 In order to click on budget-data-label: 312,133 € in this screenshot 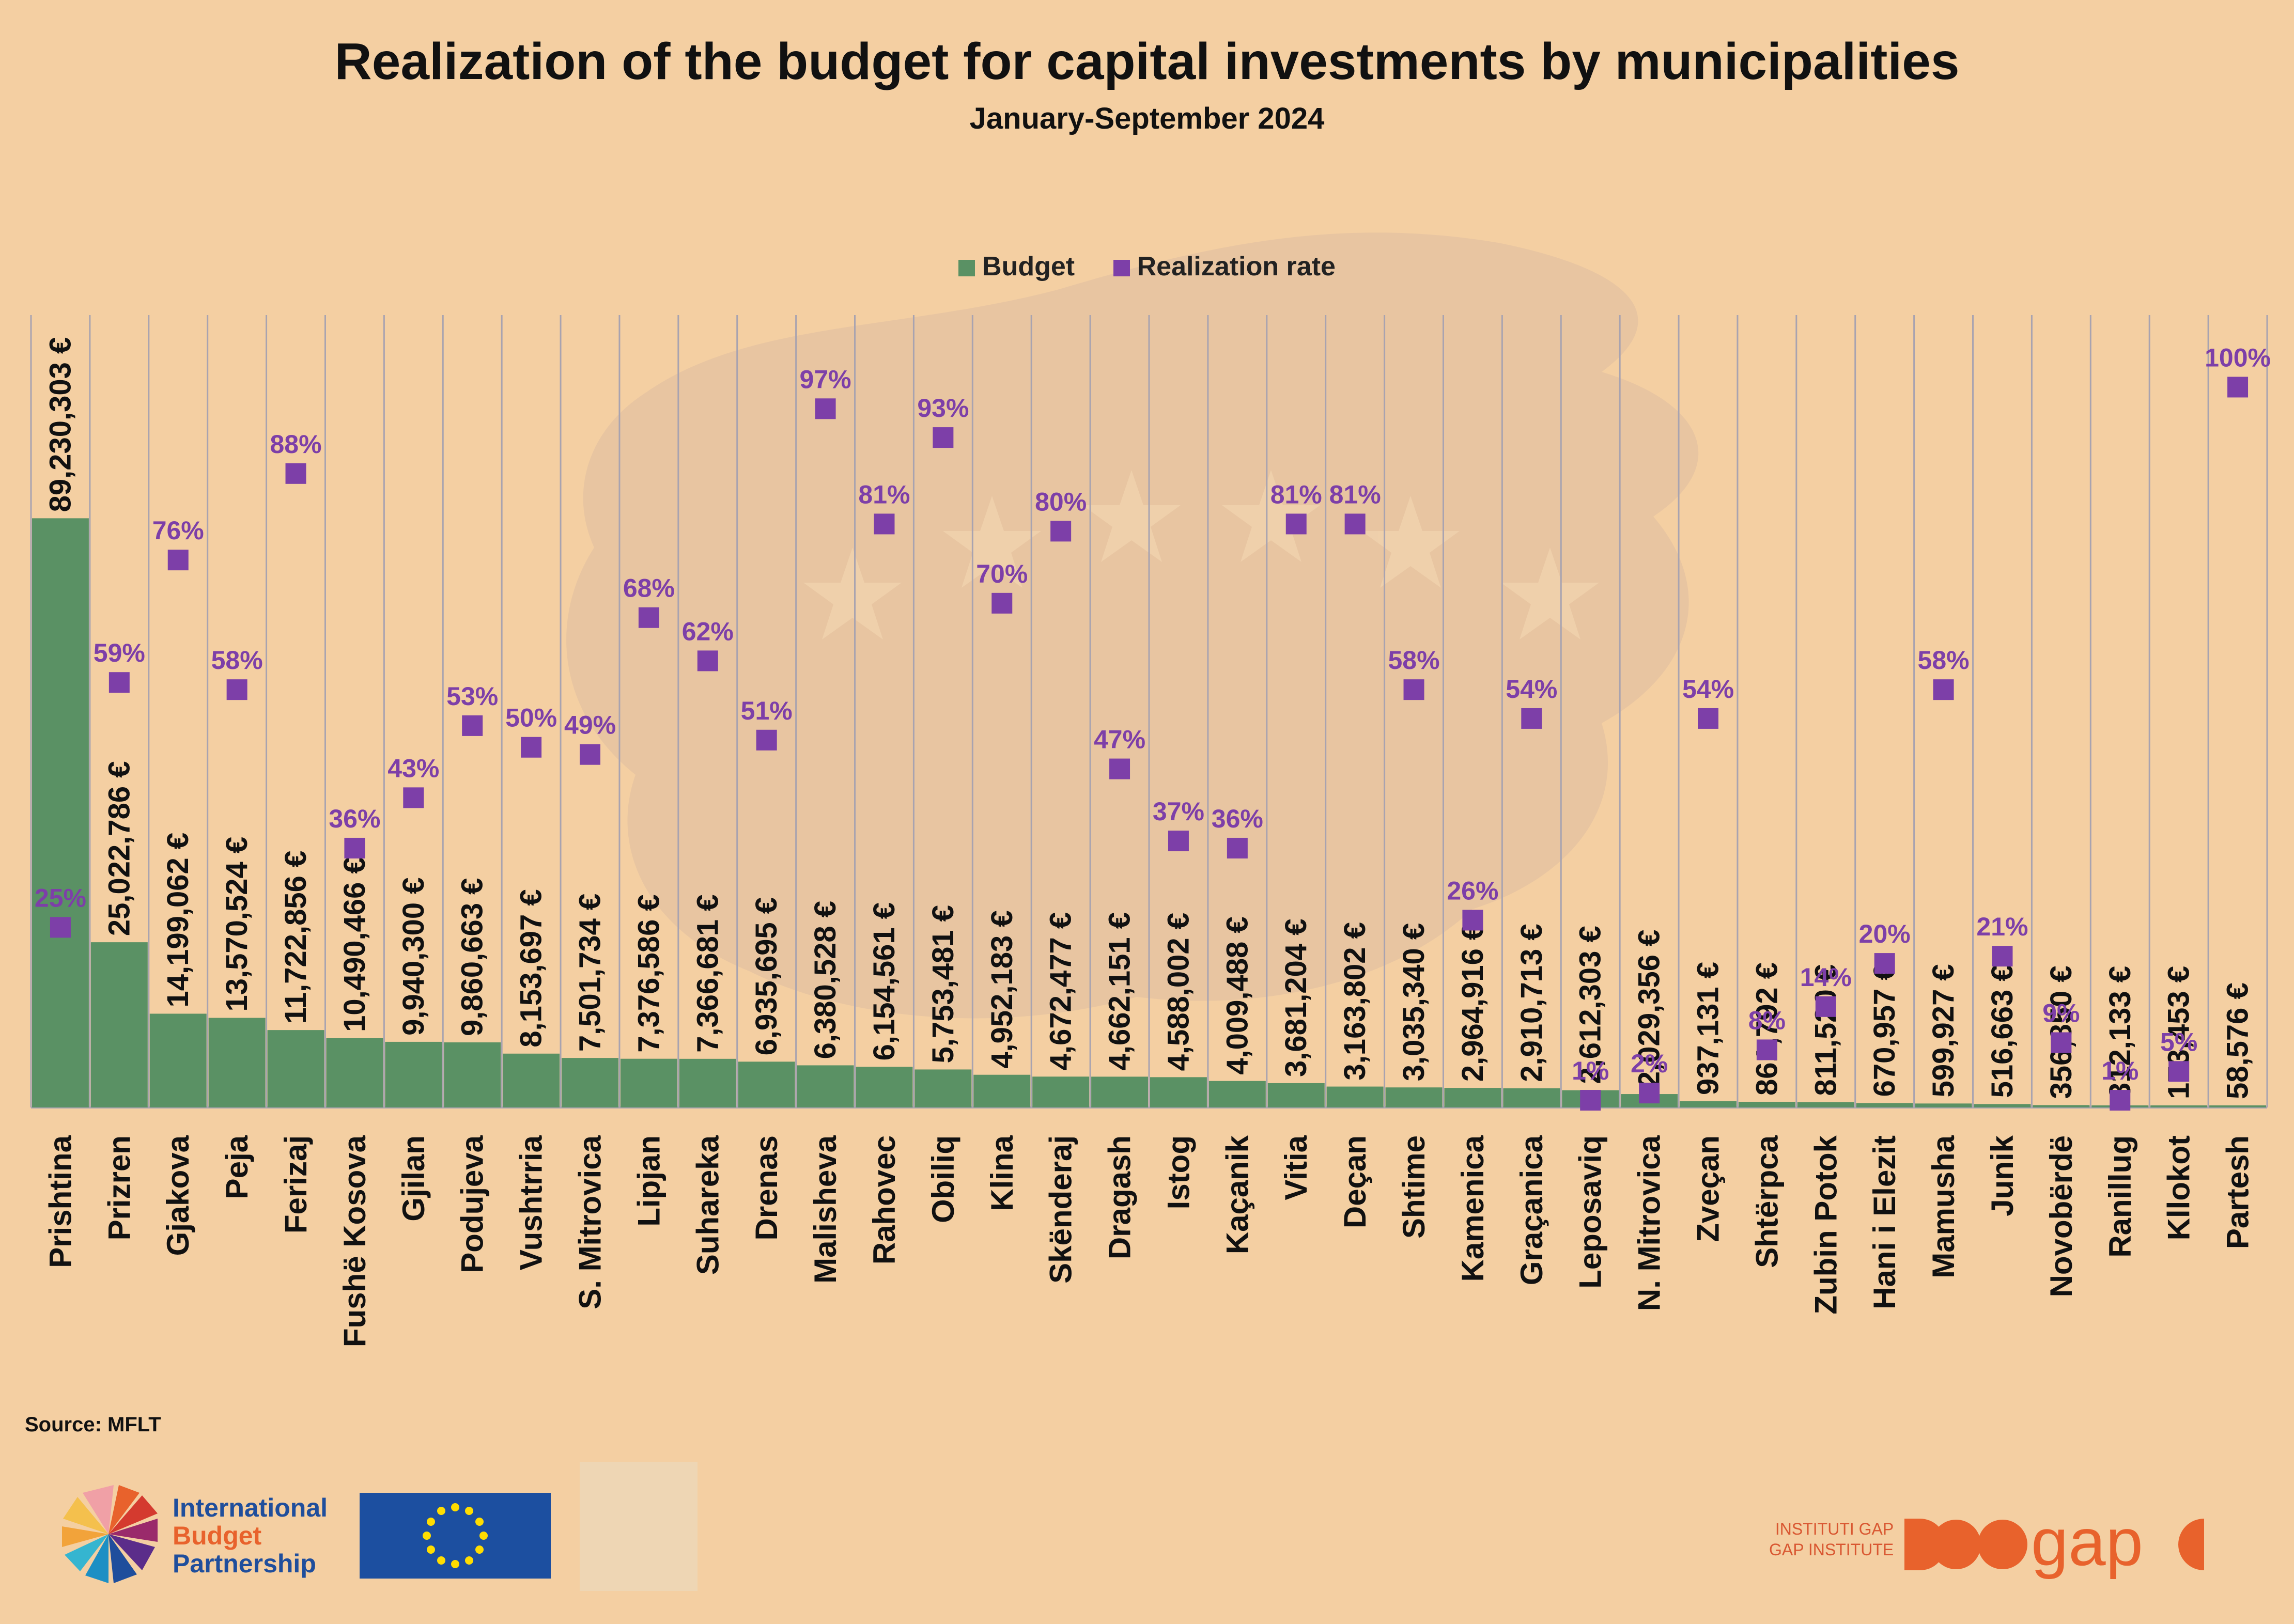, I will do `click(2120, 1032)`.